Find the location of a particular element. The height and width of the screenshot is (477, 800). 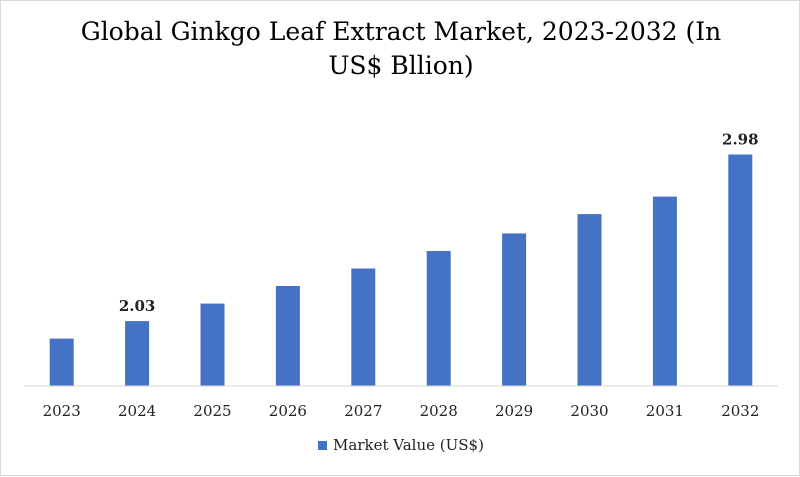

bar-2028 is located at coordinates (438, 318).